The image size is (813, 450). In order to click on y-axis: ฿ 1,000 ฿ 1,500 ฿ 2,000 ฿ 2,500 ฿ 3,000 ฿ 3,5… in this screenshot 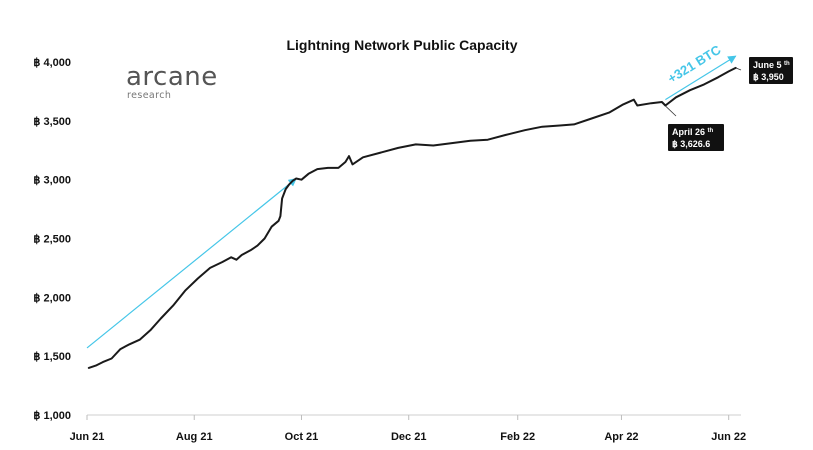, I will do `click(52, 239)`.